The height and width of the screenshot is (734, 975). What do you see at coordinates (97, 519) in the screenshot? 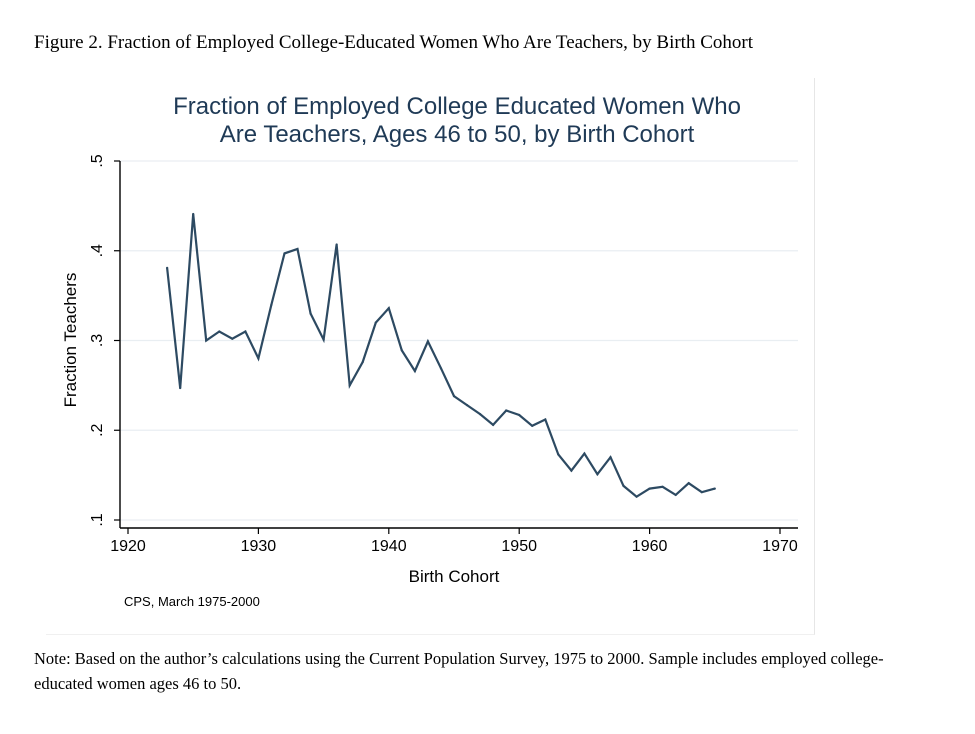
I see `y-tick-label: .1` at bounding box center [97, 519].